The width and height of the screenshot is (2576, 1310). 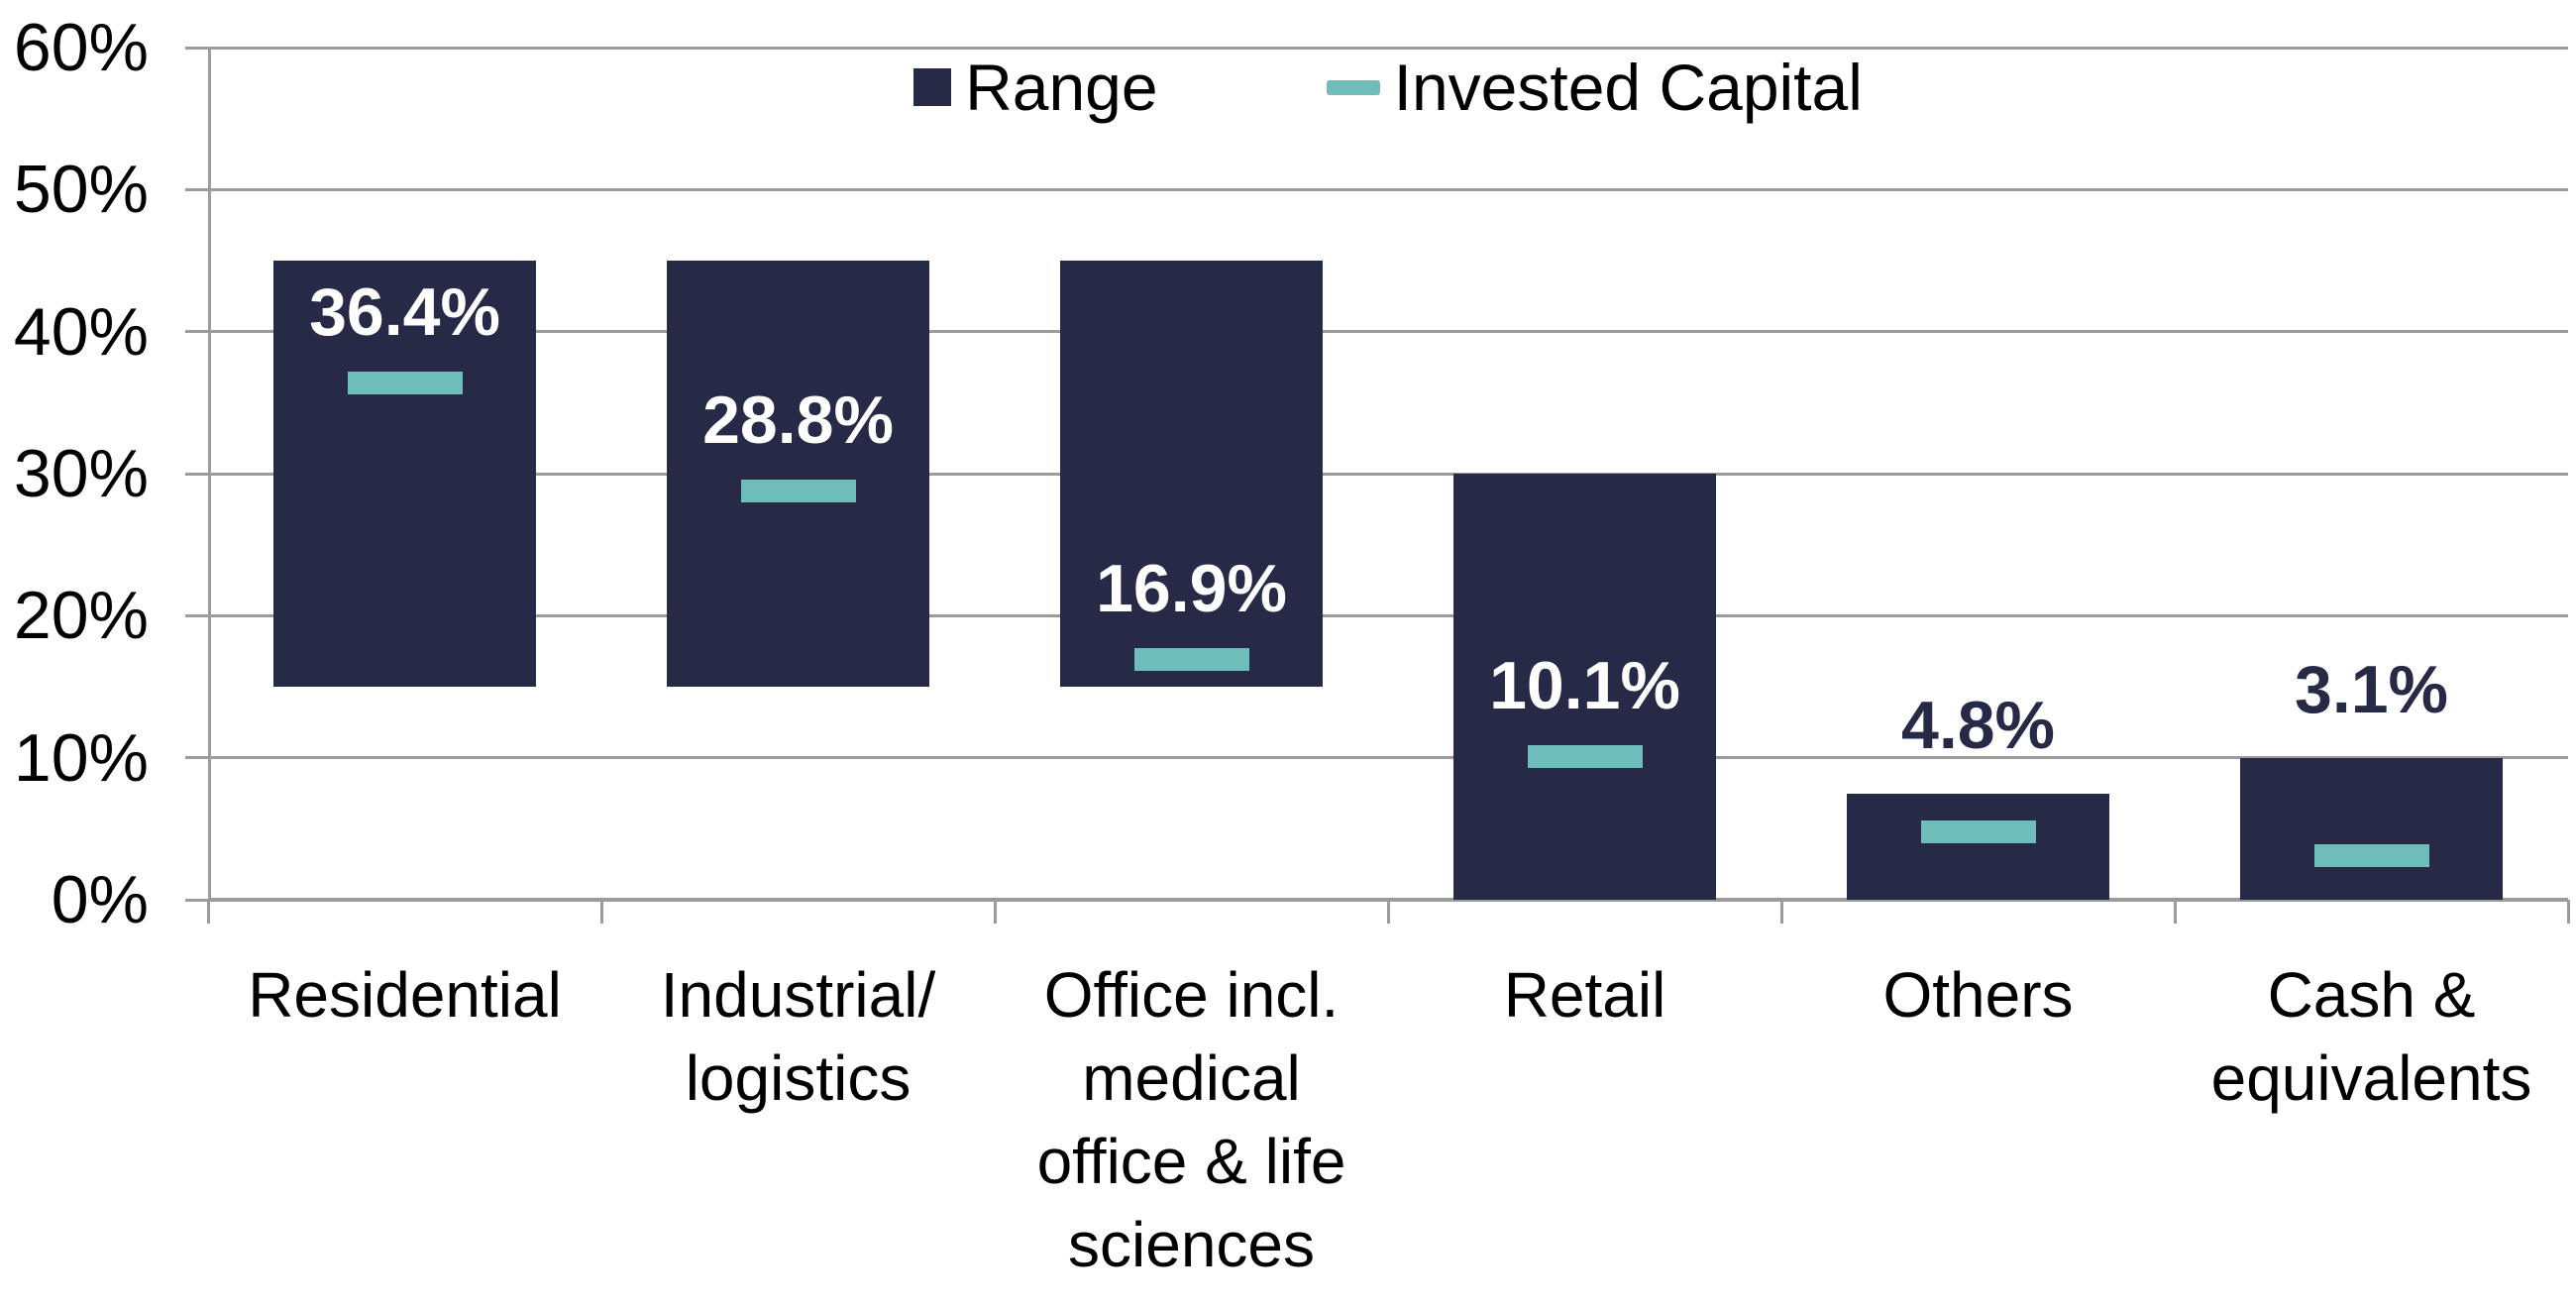 I want to click on range-swatch-icon, so click(x=932, y=87).